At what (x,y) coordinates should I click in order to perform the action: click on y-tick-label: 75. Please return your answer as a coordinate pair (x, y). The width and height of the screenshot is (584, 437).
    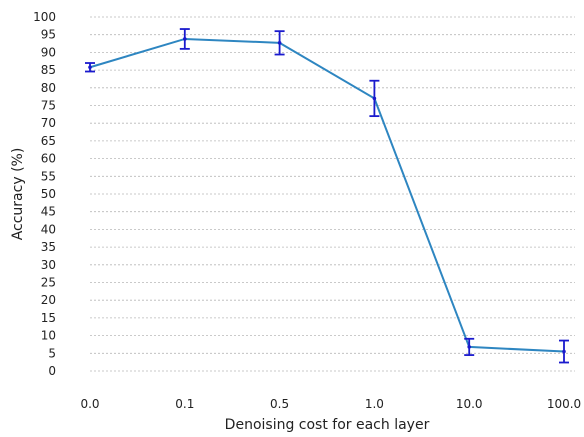
    Looking at the image, I should click on (48, 106).